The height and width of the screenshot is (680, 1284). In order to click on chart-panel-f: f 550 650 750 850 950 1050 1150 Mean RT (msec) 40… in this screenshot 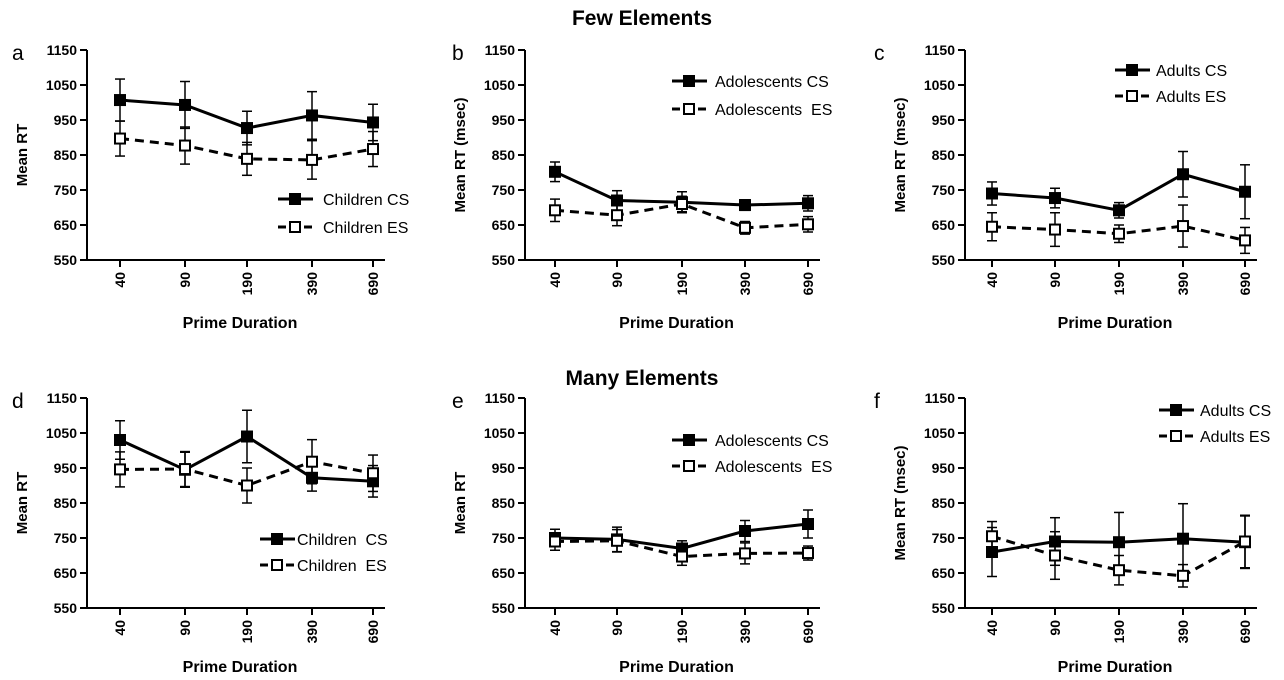, I will do `click(1072, 533)`.